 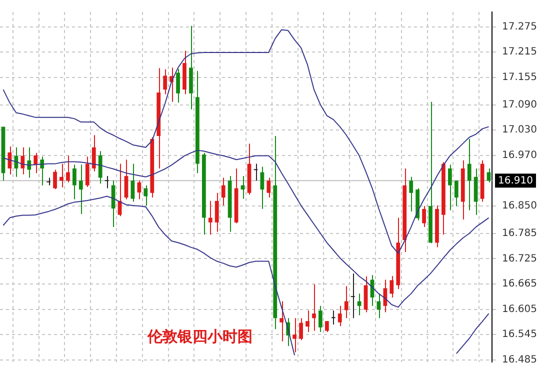 I want to click on y-tick-label: 17.090, so click(x=520, y=104).